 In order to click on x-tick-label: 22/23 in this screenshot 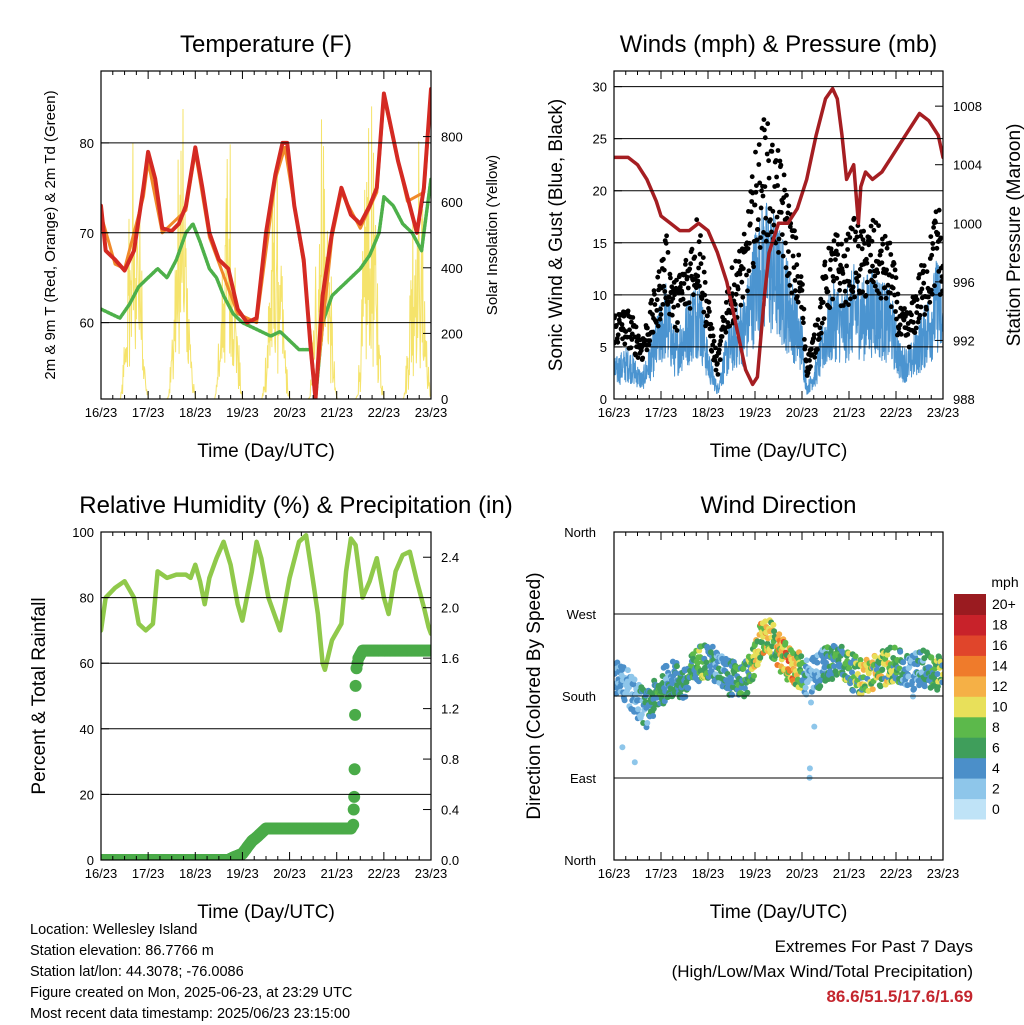, I will do `click(384, 873)`.